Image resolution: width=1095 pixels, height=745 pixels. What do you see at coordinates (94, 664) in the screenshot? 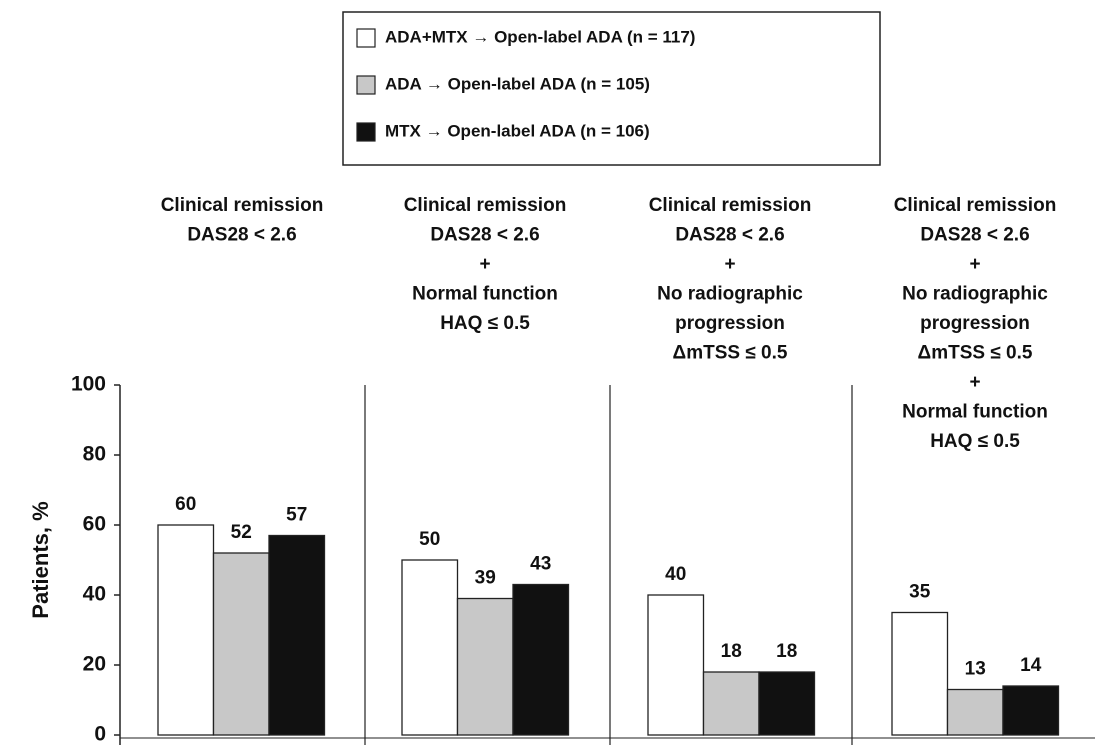
I see `y-tick-label: 20` at bounding box center [94, 664].